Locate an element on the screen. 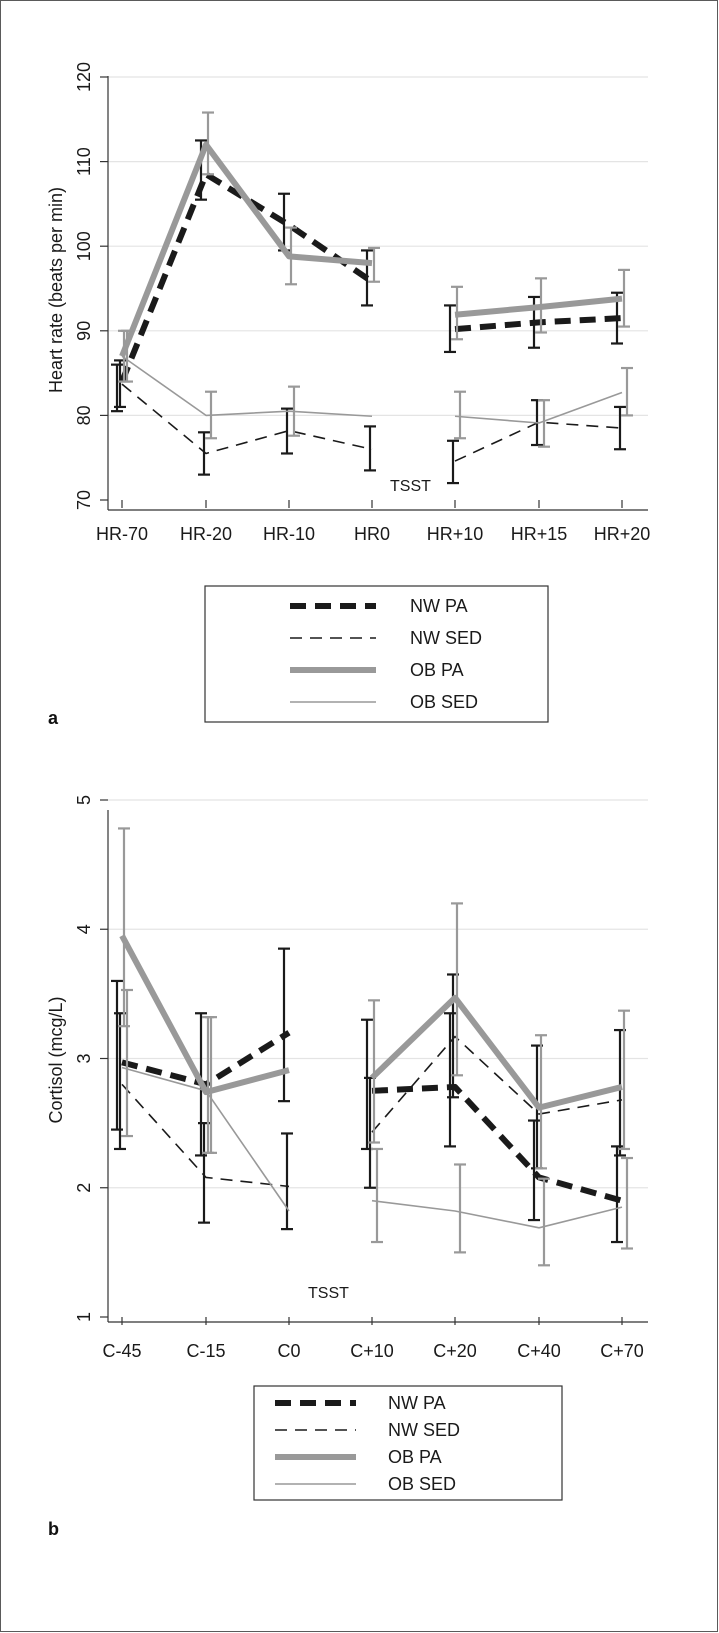 The image size is (719, 1633). panel-b-y-ticks: 1 2 3 4 5 is located at coordinates (91, 1058).